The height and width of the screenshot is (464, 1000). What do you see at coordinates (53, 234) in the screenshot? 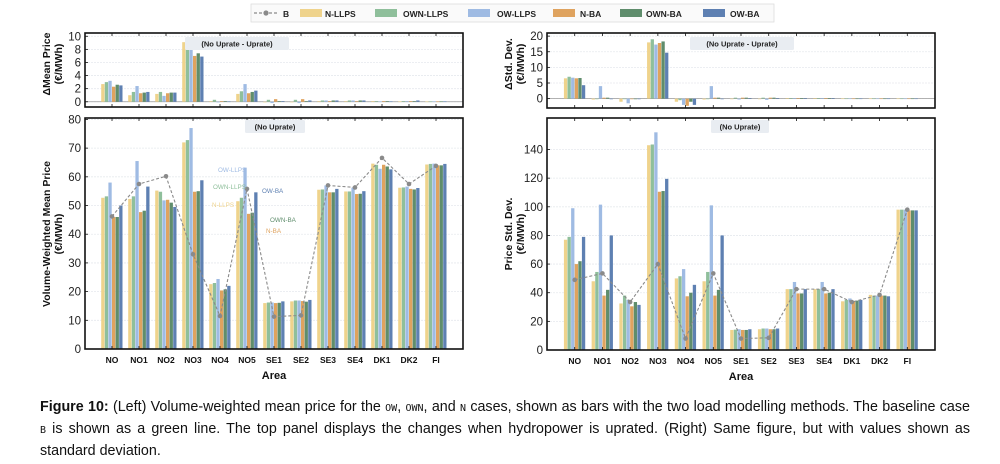
I see `y-axis-label: Volume-Weighted Mean Price(€/MWh)` at bounding box center [53, 234].